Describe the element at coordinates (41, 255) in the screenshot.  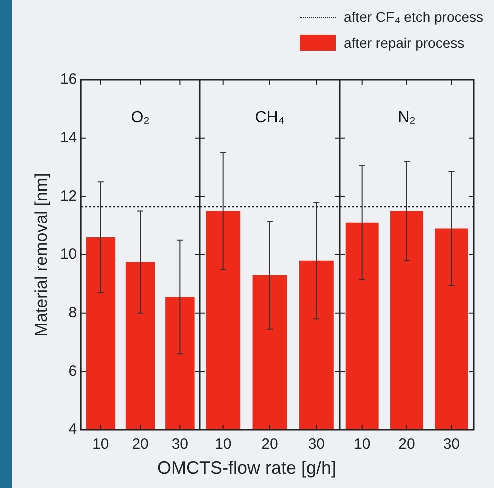
I see `y-axis-title: Material removal [nm]` at that location.